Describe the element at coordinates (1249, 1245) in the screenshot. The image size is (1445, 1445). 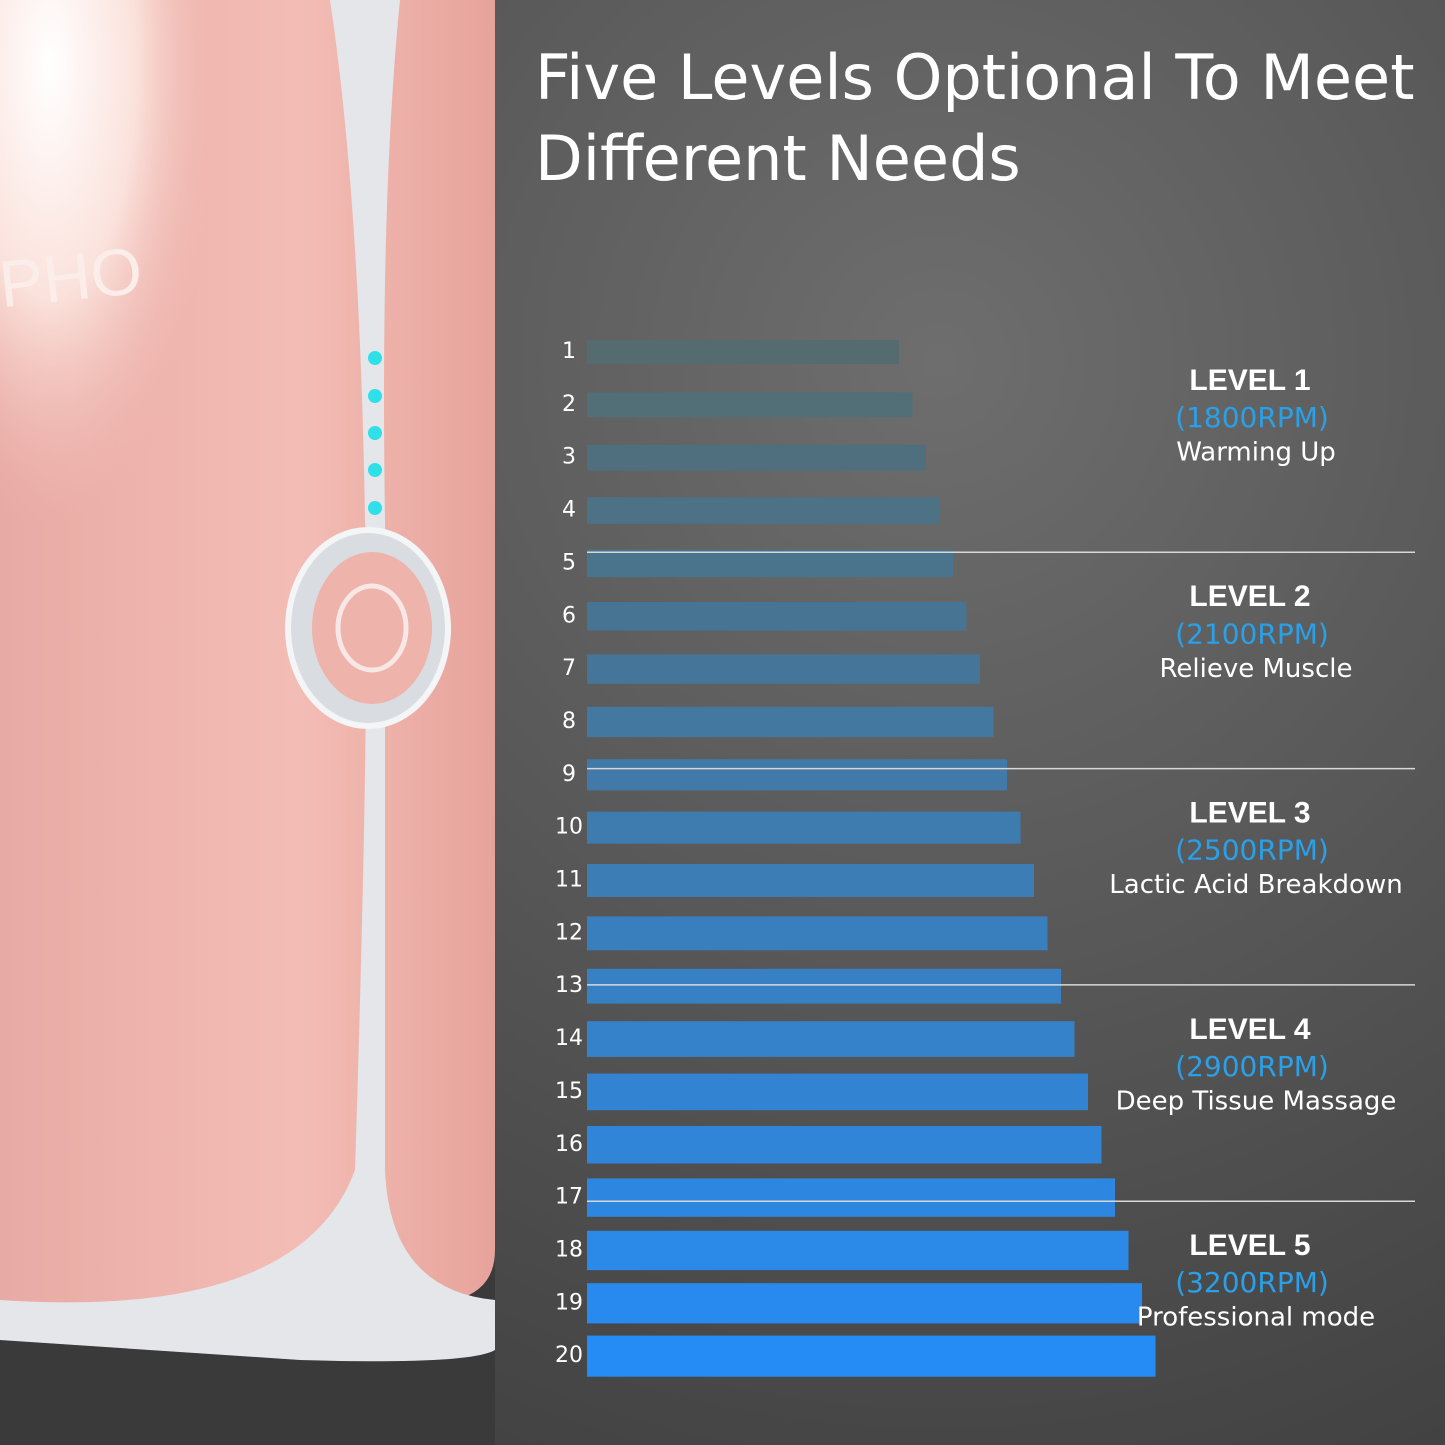
I see `level-label: LEVEL 5` at that location.